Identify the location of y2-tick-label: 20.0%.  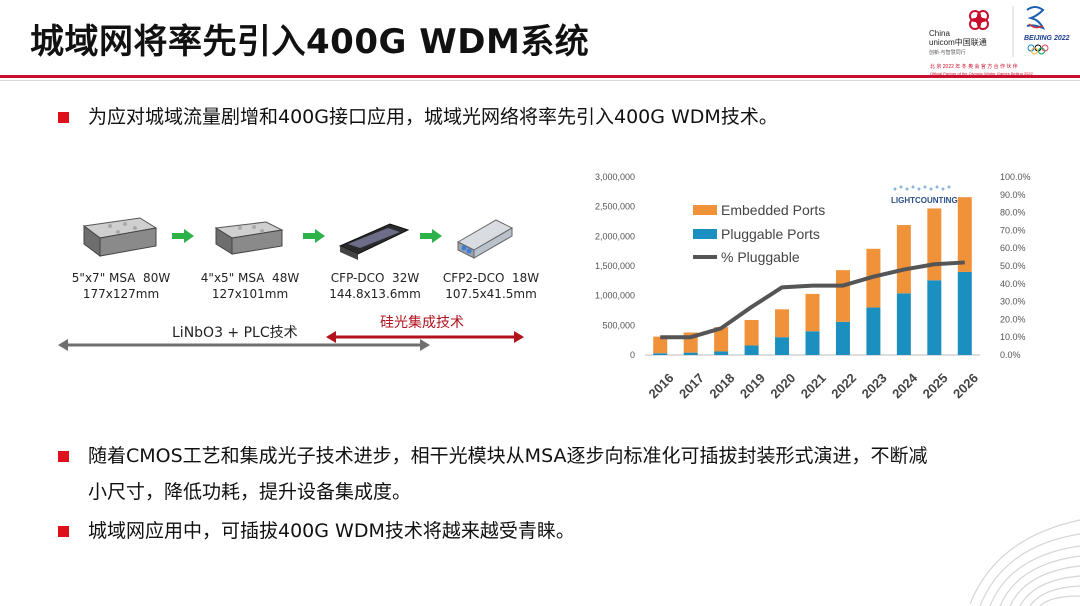
(1013, 319).